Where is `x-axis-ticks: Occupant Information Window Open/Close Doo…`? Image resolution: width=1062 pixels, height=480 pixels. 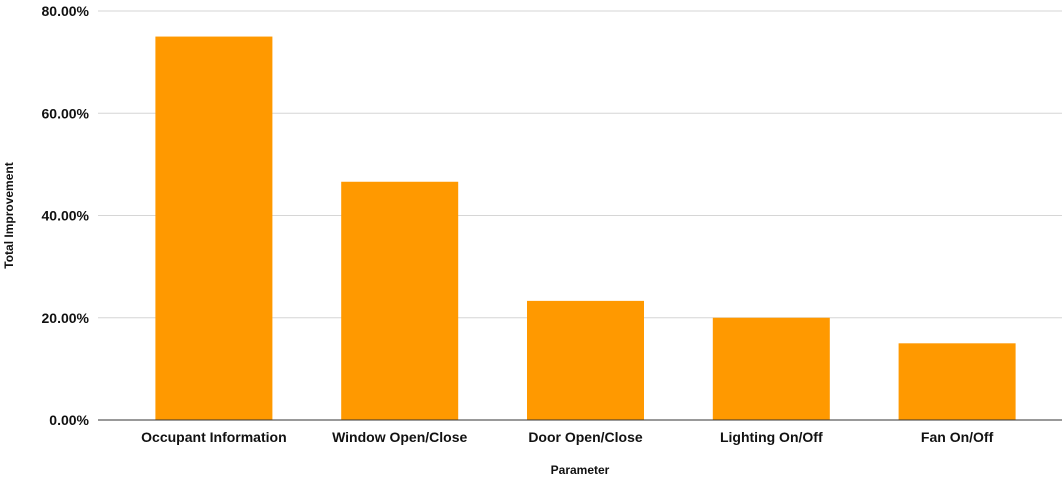 x-axis-ticks: Occupant Information Window Open/Close Doo… is located at coordinates (567, 437).